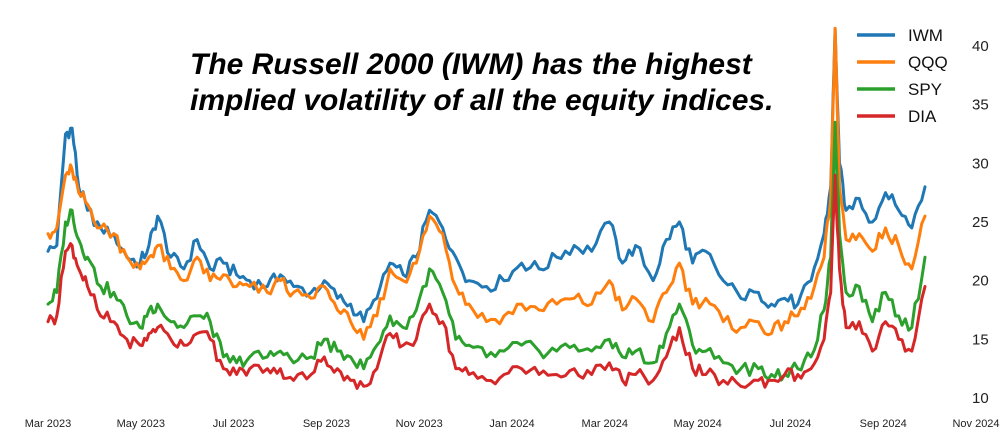  Describe the element at coordinates (975, 424) in the screenshot. I see `x-tick-label: Nov 2024` at that location.